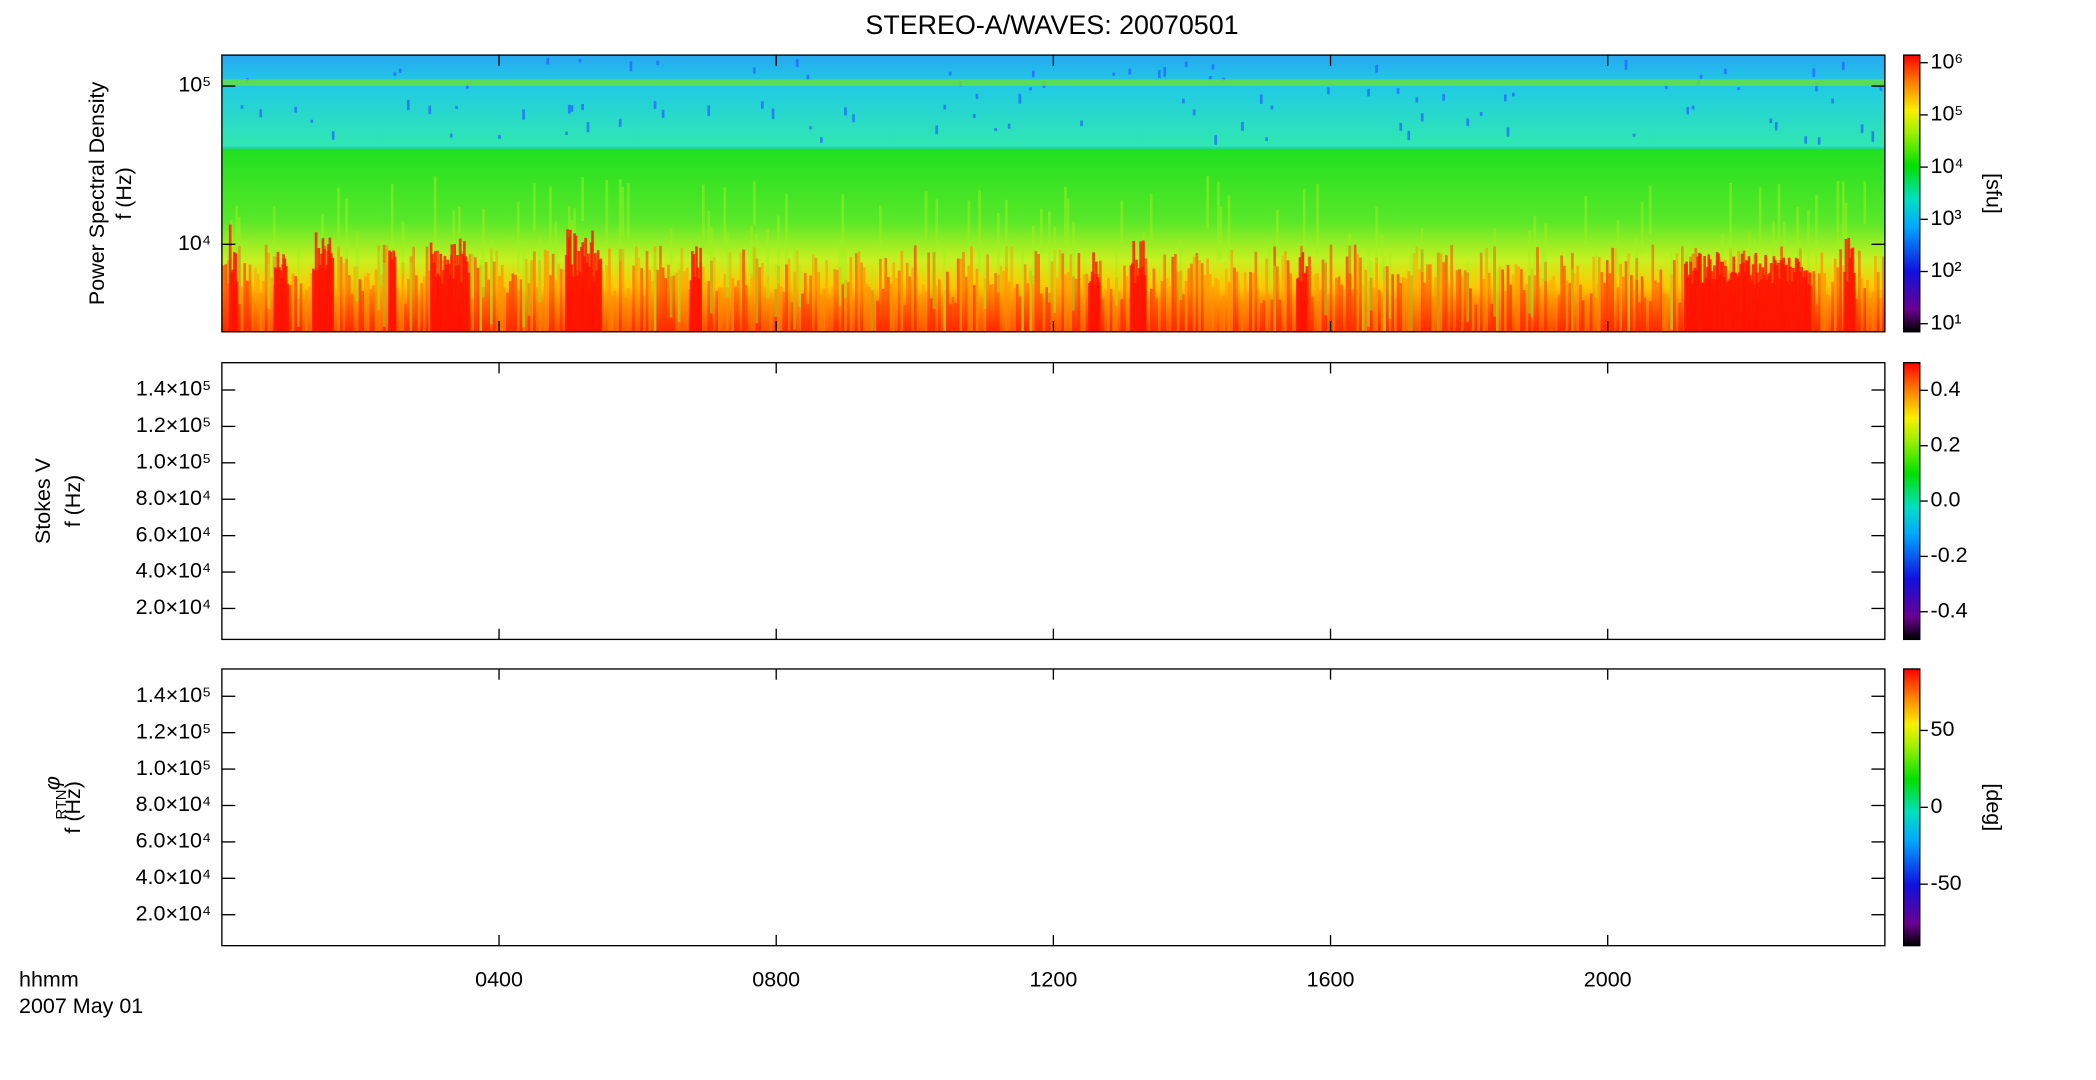 The height and width of the screenshot is (1080, 2096). Describe the element at coordinates (174, 498) in the screenshot. I see `y-tick-label: 8.0×10⁴` at that location.